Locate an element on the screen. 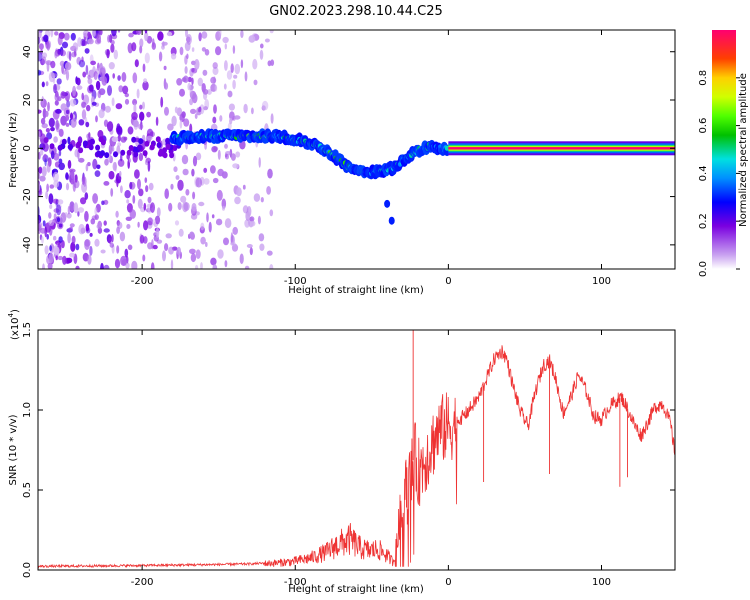 The image size is (750, 600). y-tick-label: 20 is located at coordinates (27, 100).